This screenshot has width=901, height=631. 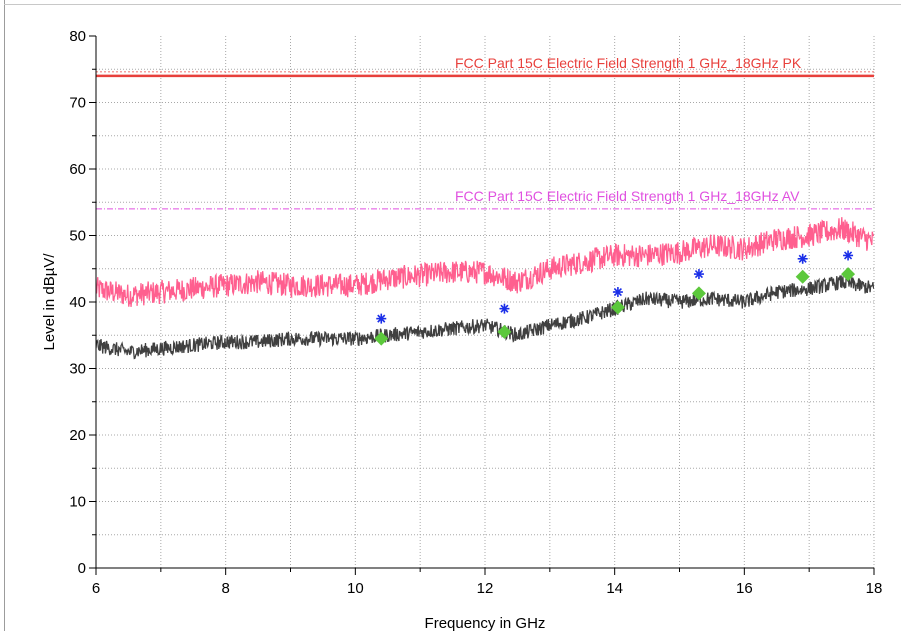 I want to click on y-tick-label: 30, so click(x=77, y=369).